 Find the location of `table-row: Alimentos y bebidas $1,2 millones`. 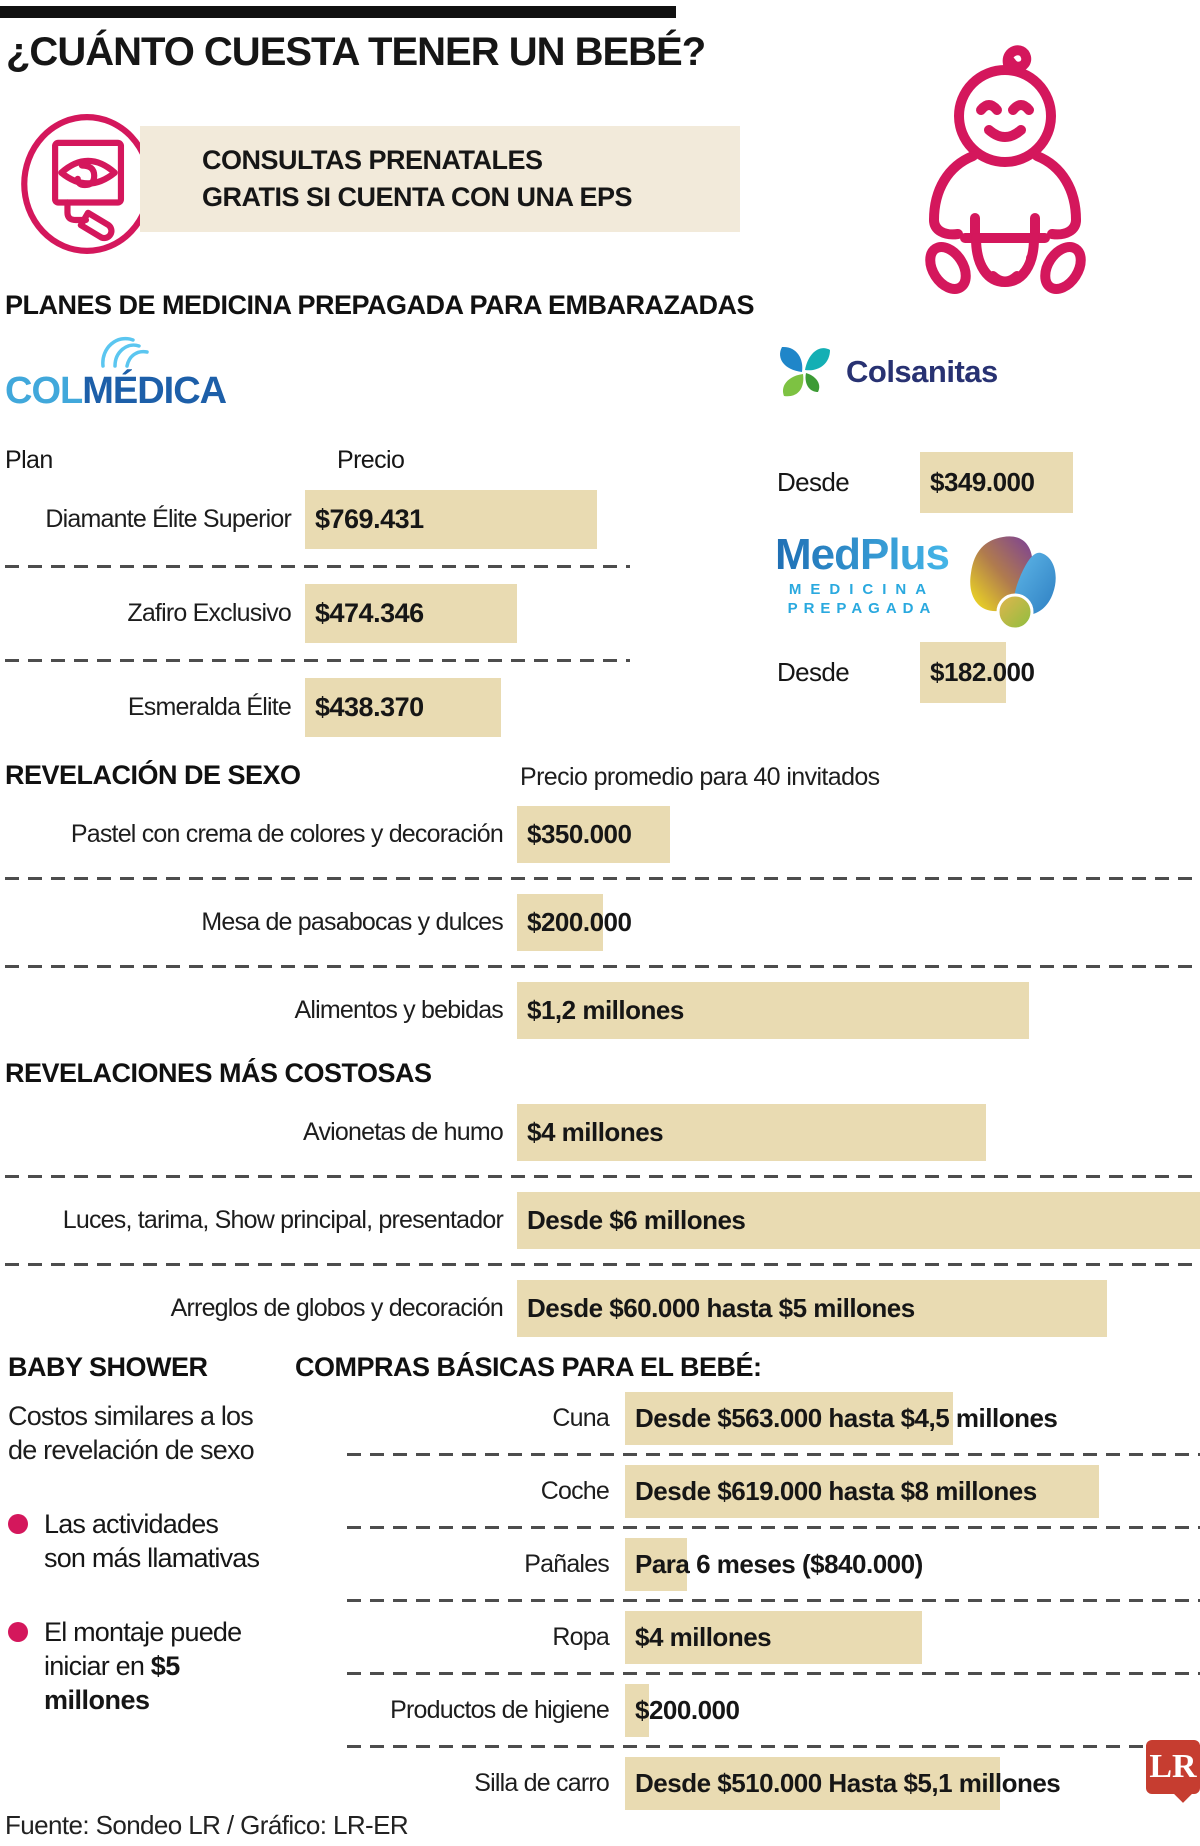

table-row: Alimentos y bebidas $1,2 millones is located at coordinates (602, 1010).